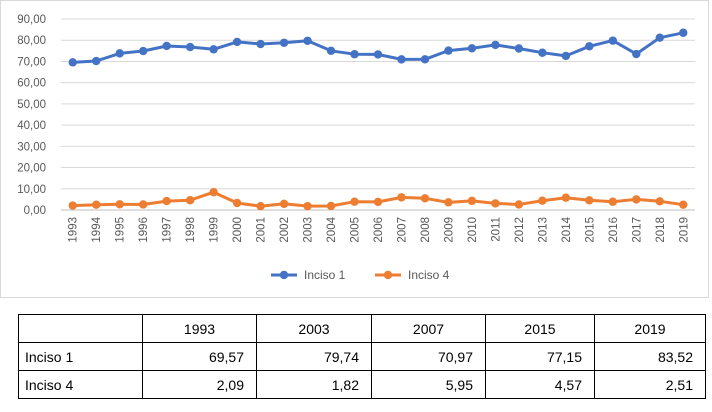  I want to click on x-tick-label: 2013, so click(543, 230).